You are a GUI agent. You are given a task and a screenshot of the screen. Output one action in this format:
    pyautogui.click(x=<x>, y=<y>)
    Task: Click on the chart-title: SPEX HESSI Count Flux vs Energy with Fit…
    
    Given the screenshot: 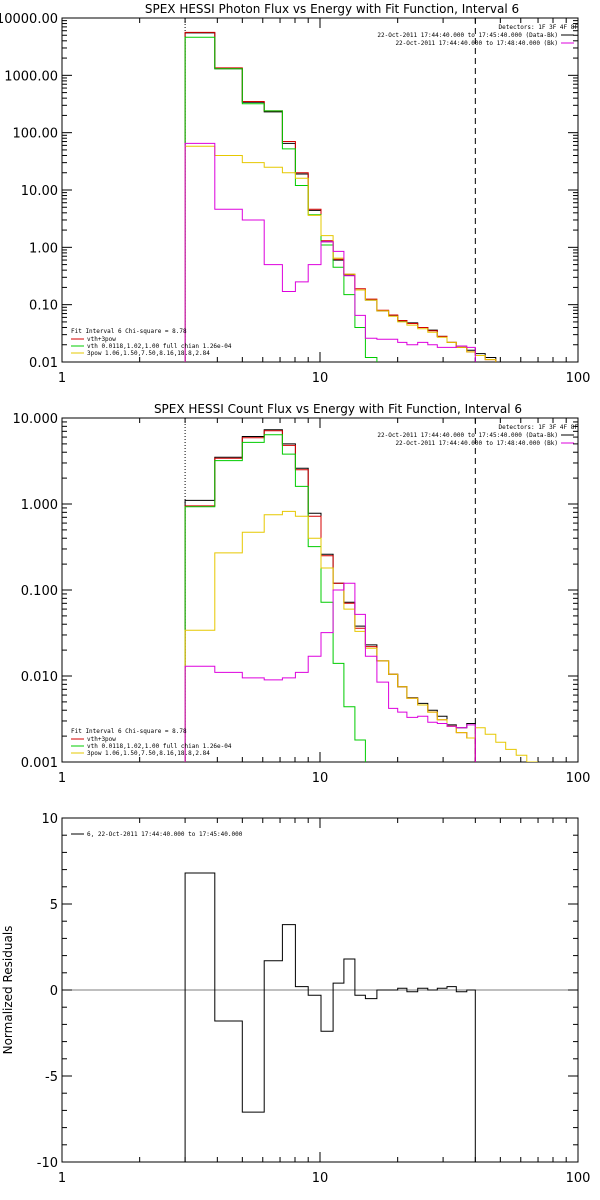 What is the action you would take?
    pyautogui.click(x=338, y=409)
    